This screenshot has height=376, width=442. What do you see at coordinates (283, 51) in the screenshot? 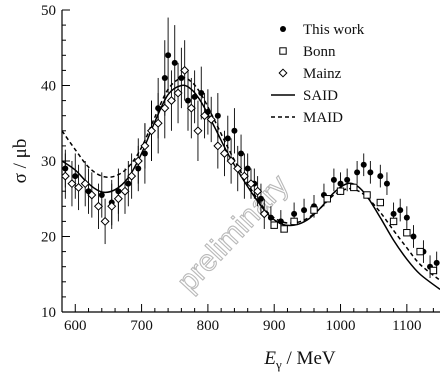
I see `legend-bonn-marker` at bounding box center [283, 51].